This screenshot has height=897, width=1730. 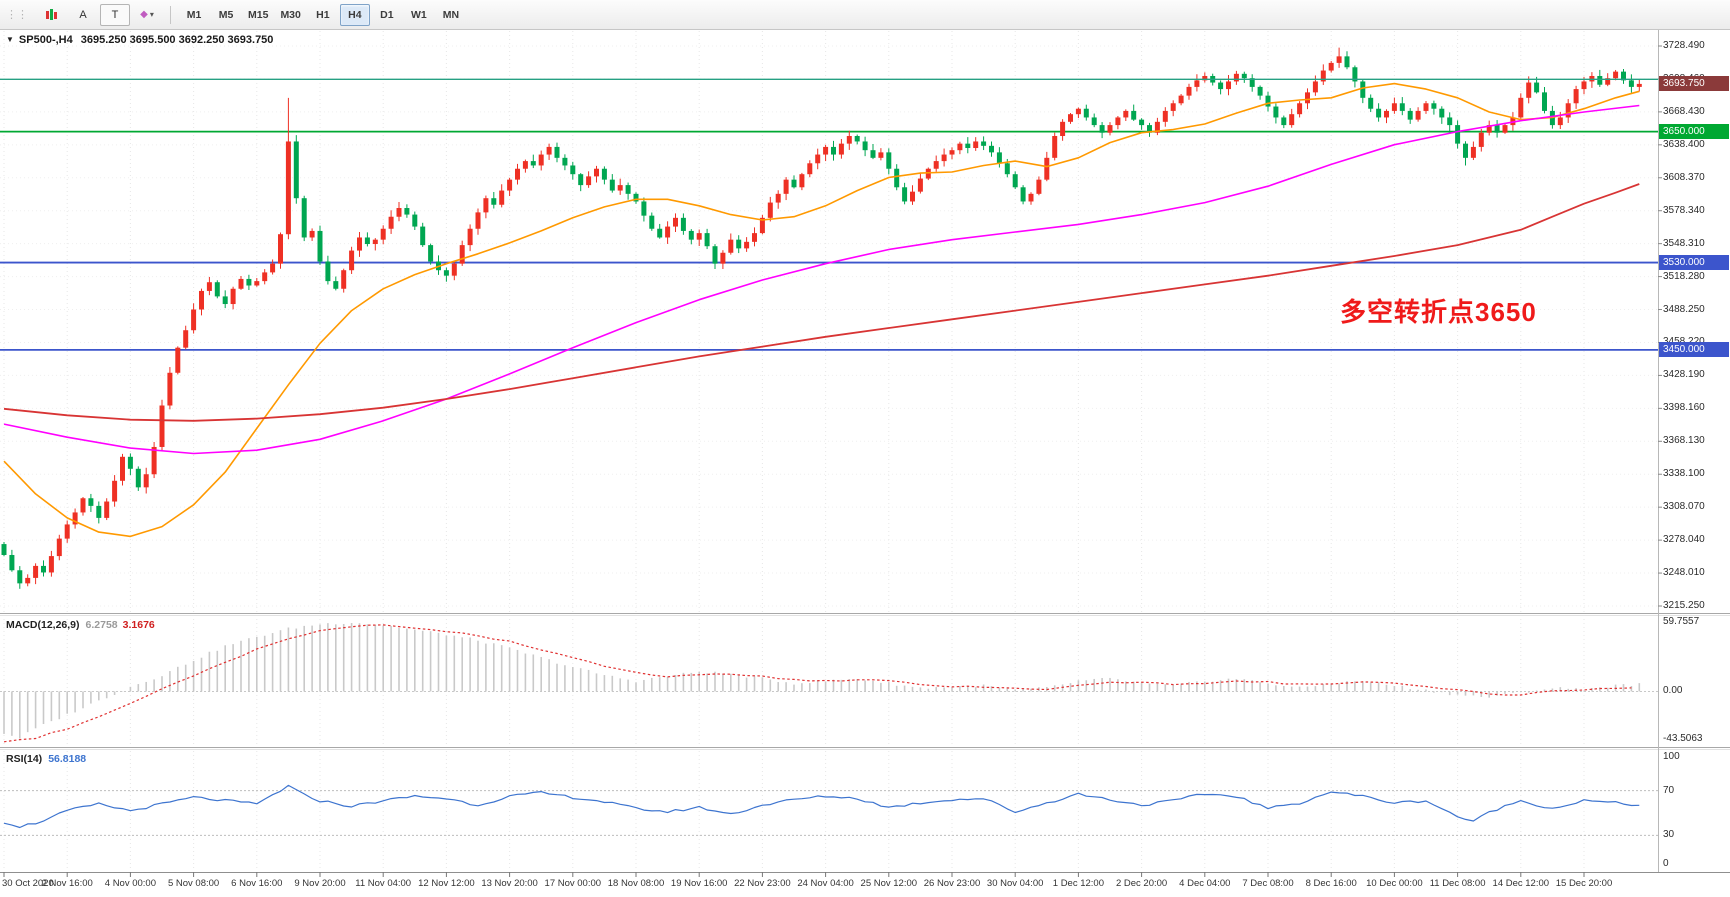 I want to click on timeframe-button-h1: H1, so click(x=323, y=14).